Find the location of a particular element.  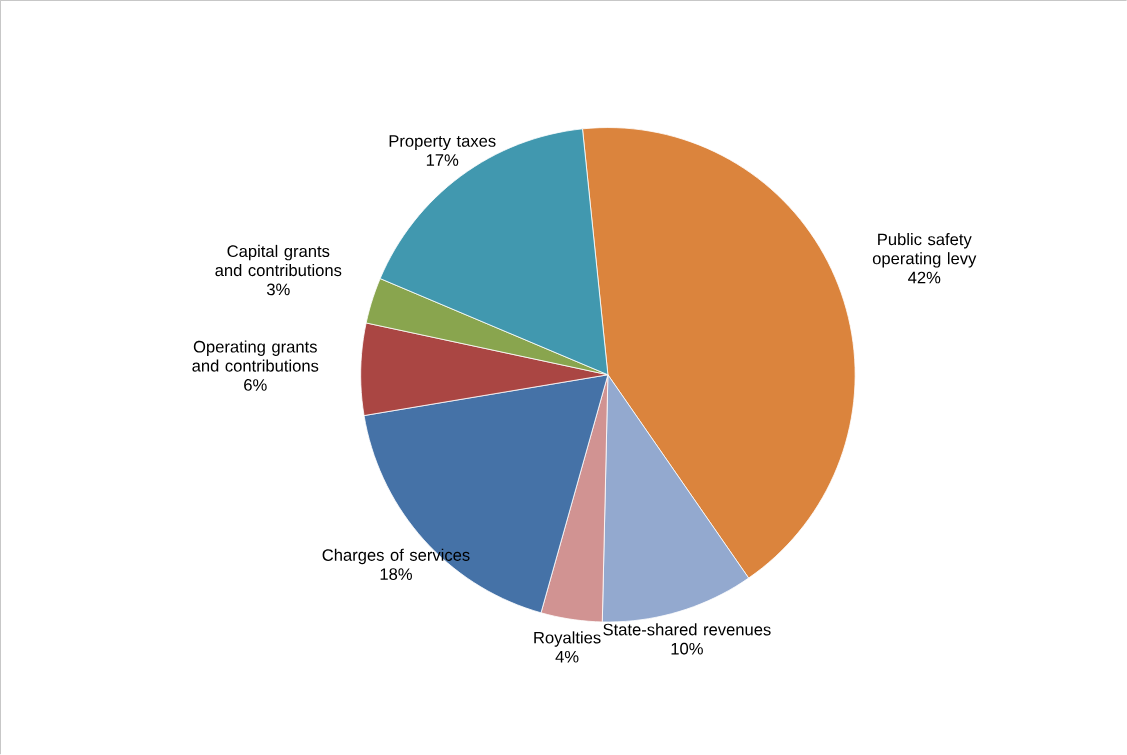

slice-label: Capital grants and contributions is located at coordinates (278, 261).